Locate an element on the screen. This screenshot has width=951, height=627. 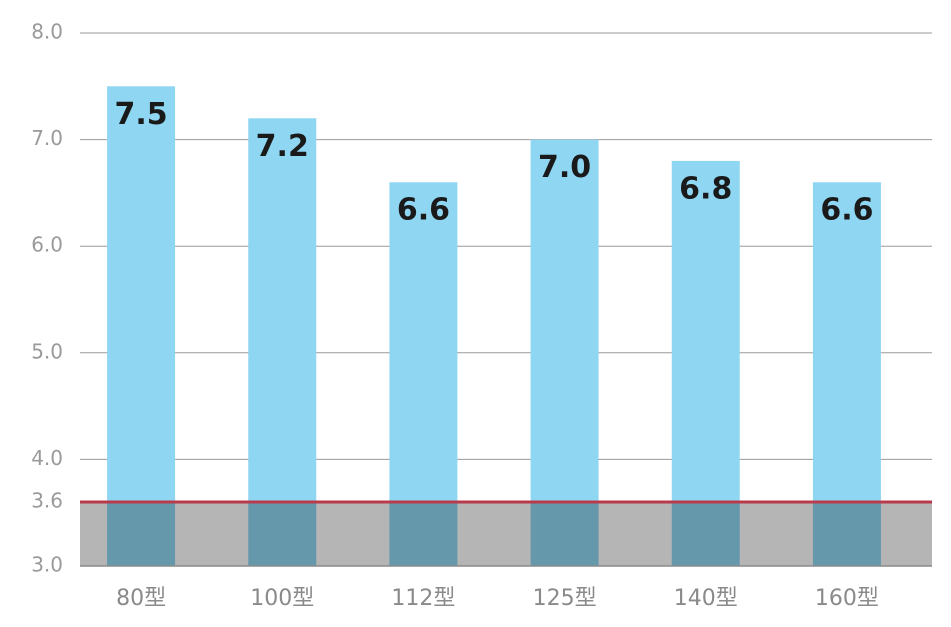
value-label: 6.8 is located at coordinates (705, 188).